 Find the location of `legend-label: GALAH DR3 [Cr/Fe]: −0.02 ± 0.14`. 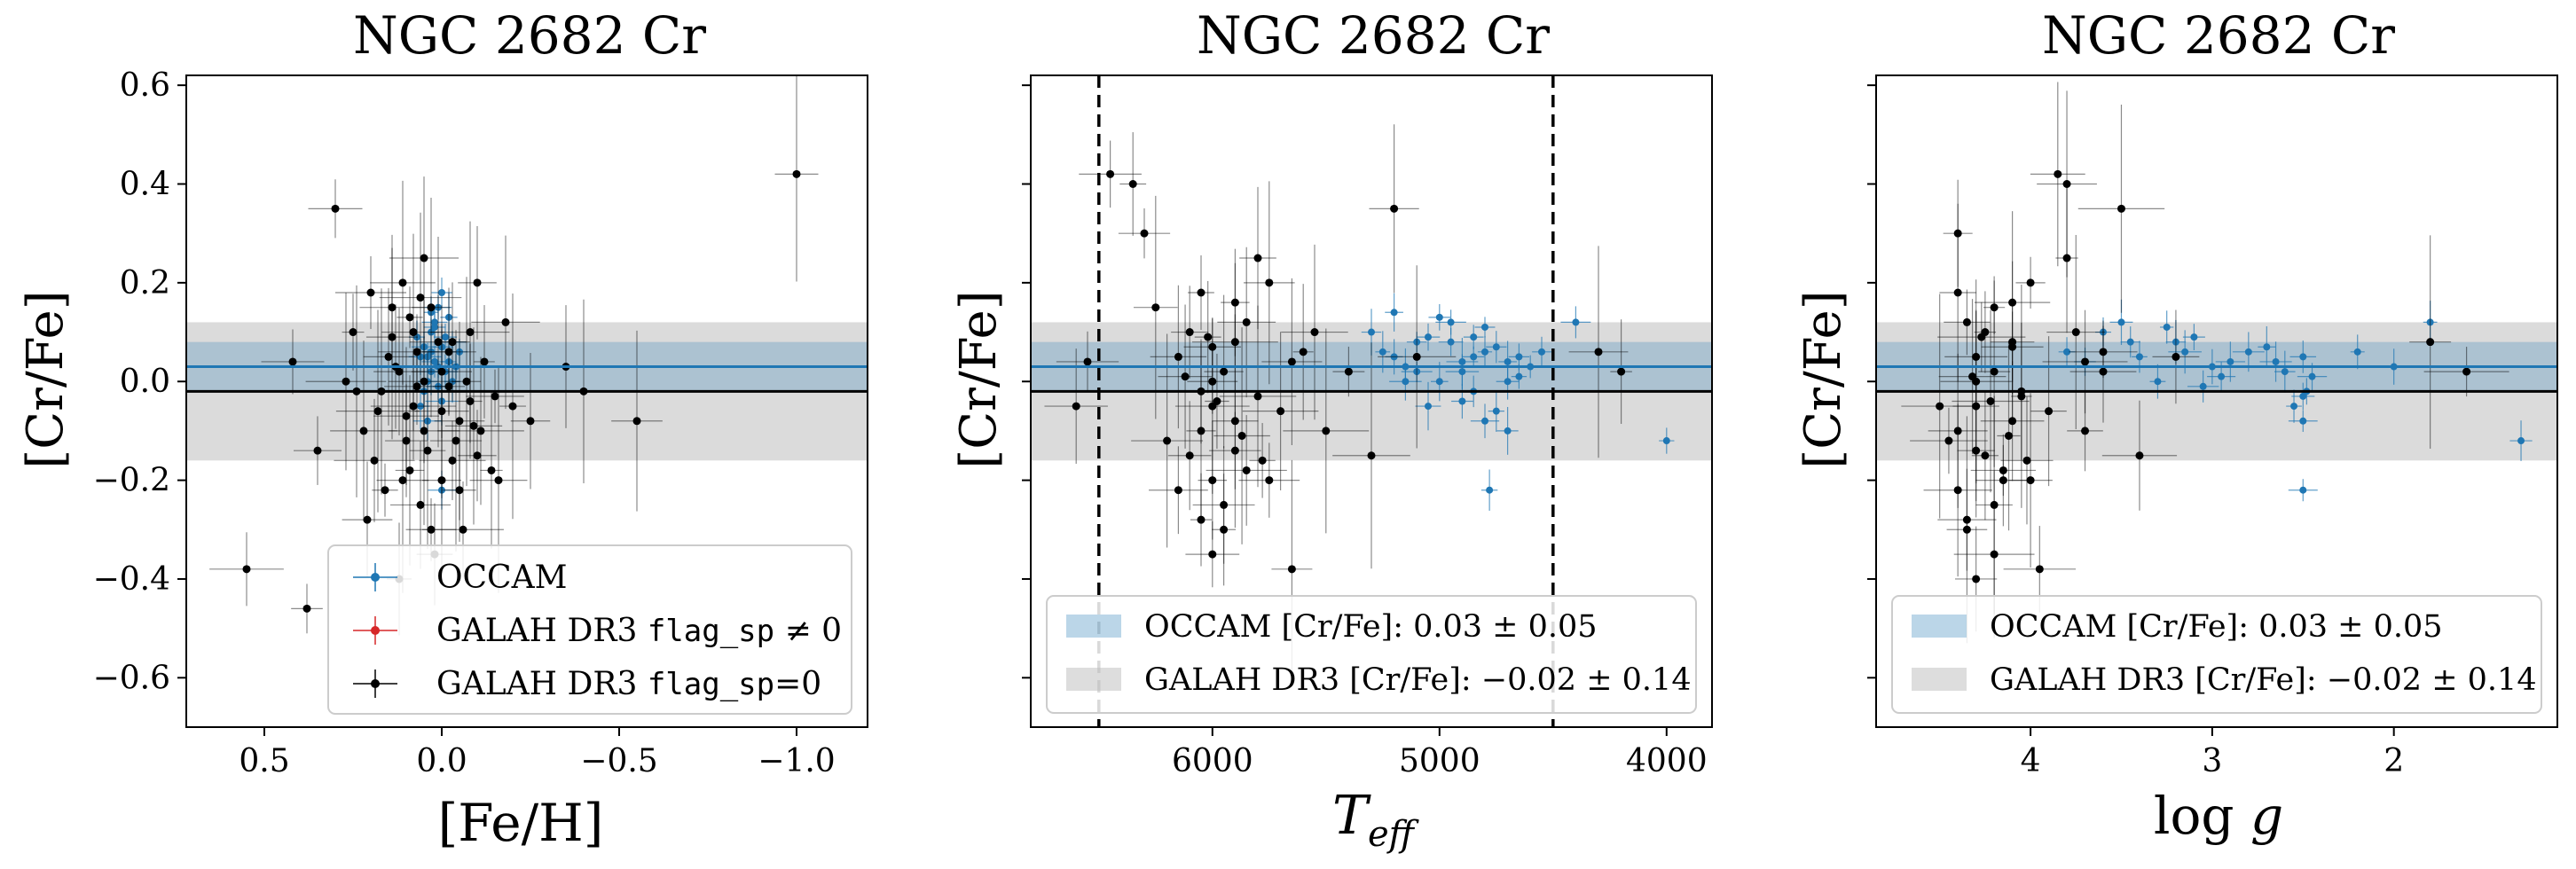

legend-label: GALAH DR3 [Cr/Fe]: −0.02 ± 0.14 is located at coordinates (1418, 680).